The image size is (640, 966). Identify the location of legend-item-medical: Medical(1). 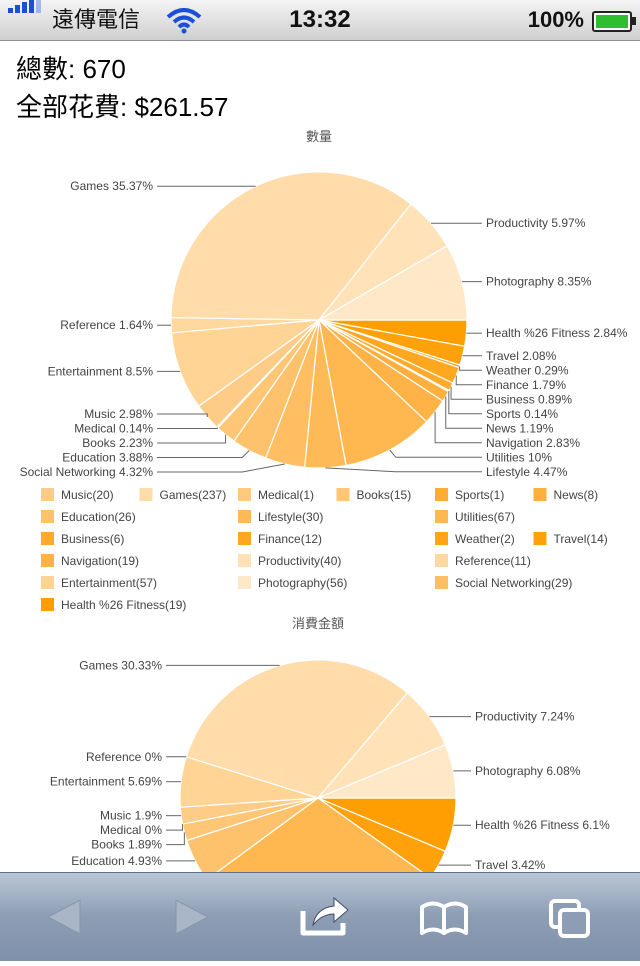
(276, 495).